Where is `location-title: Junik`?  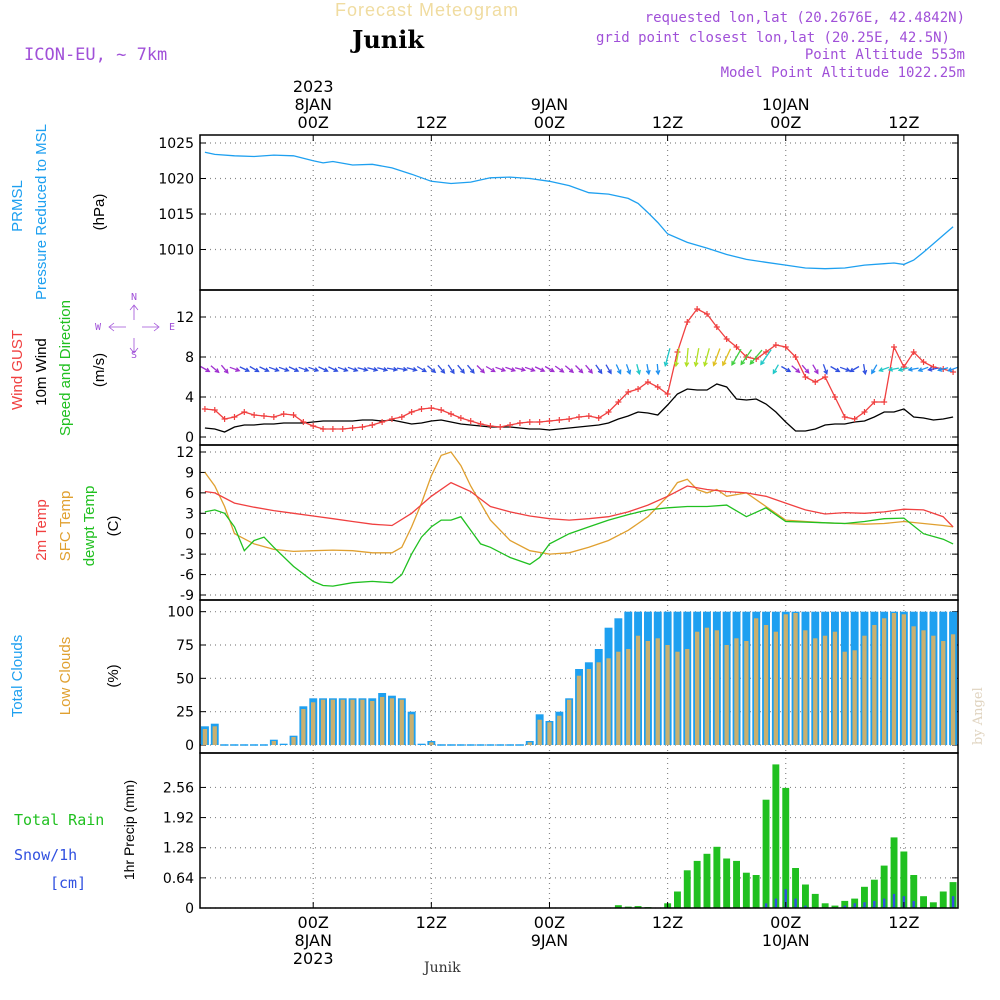
location-title: Junik is located at coordinates (387, 39).